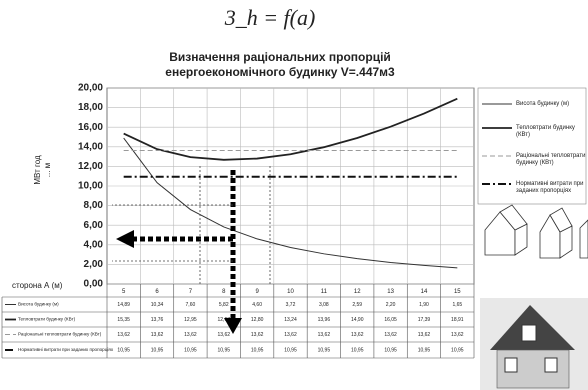 This screenshot has height=390, width=588. Describe the element at coordinates (157, 292) in the screenshot. I see `x-tick-label: 6` at that location.